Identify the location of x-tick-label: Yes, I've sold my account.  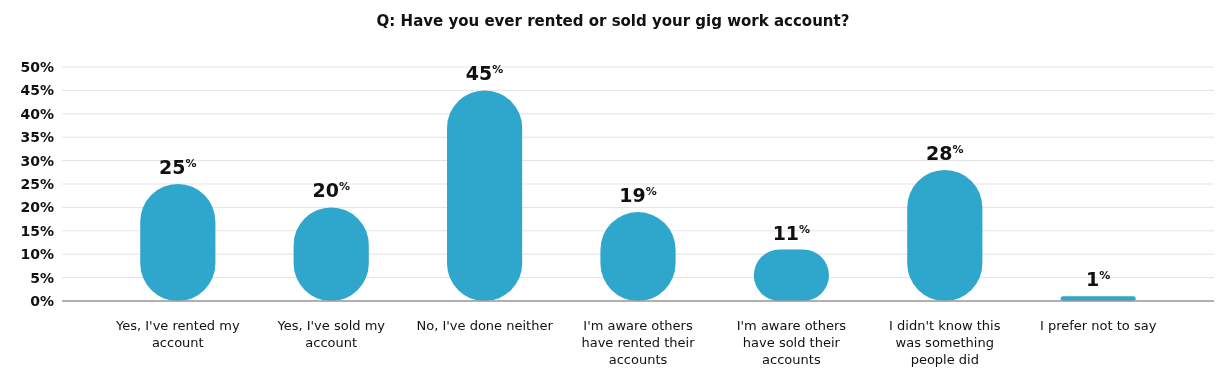
(331, 334).